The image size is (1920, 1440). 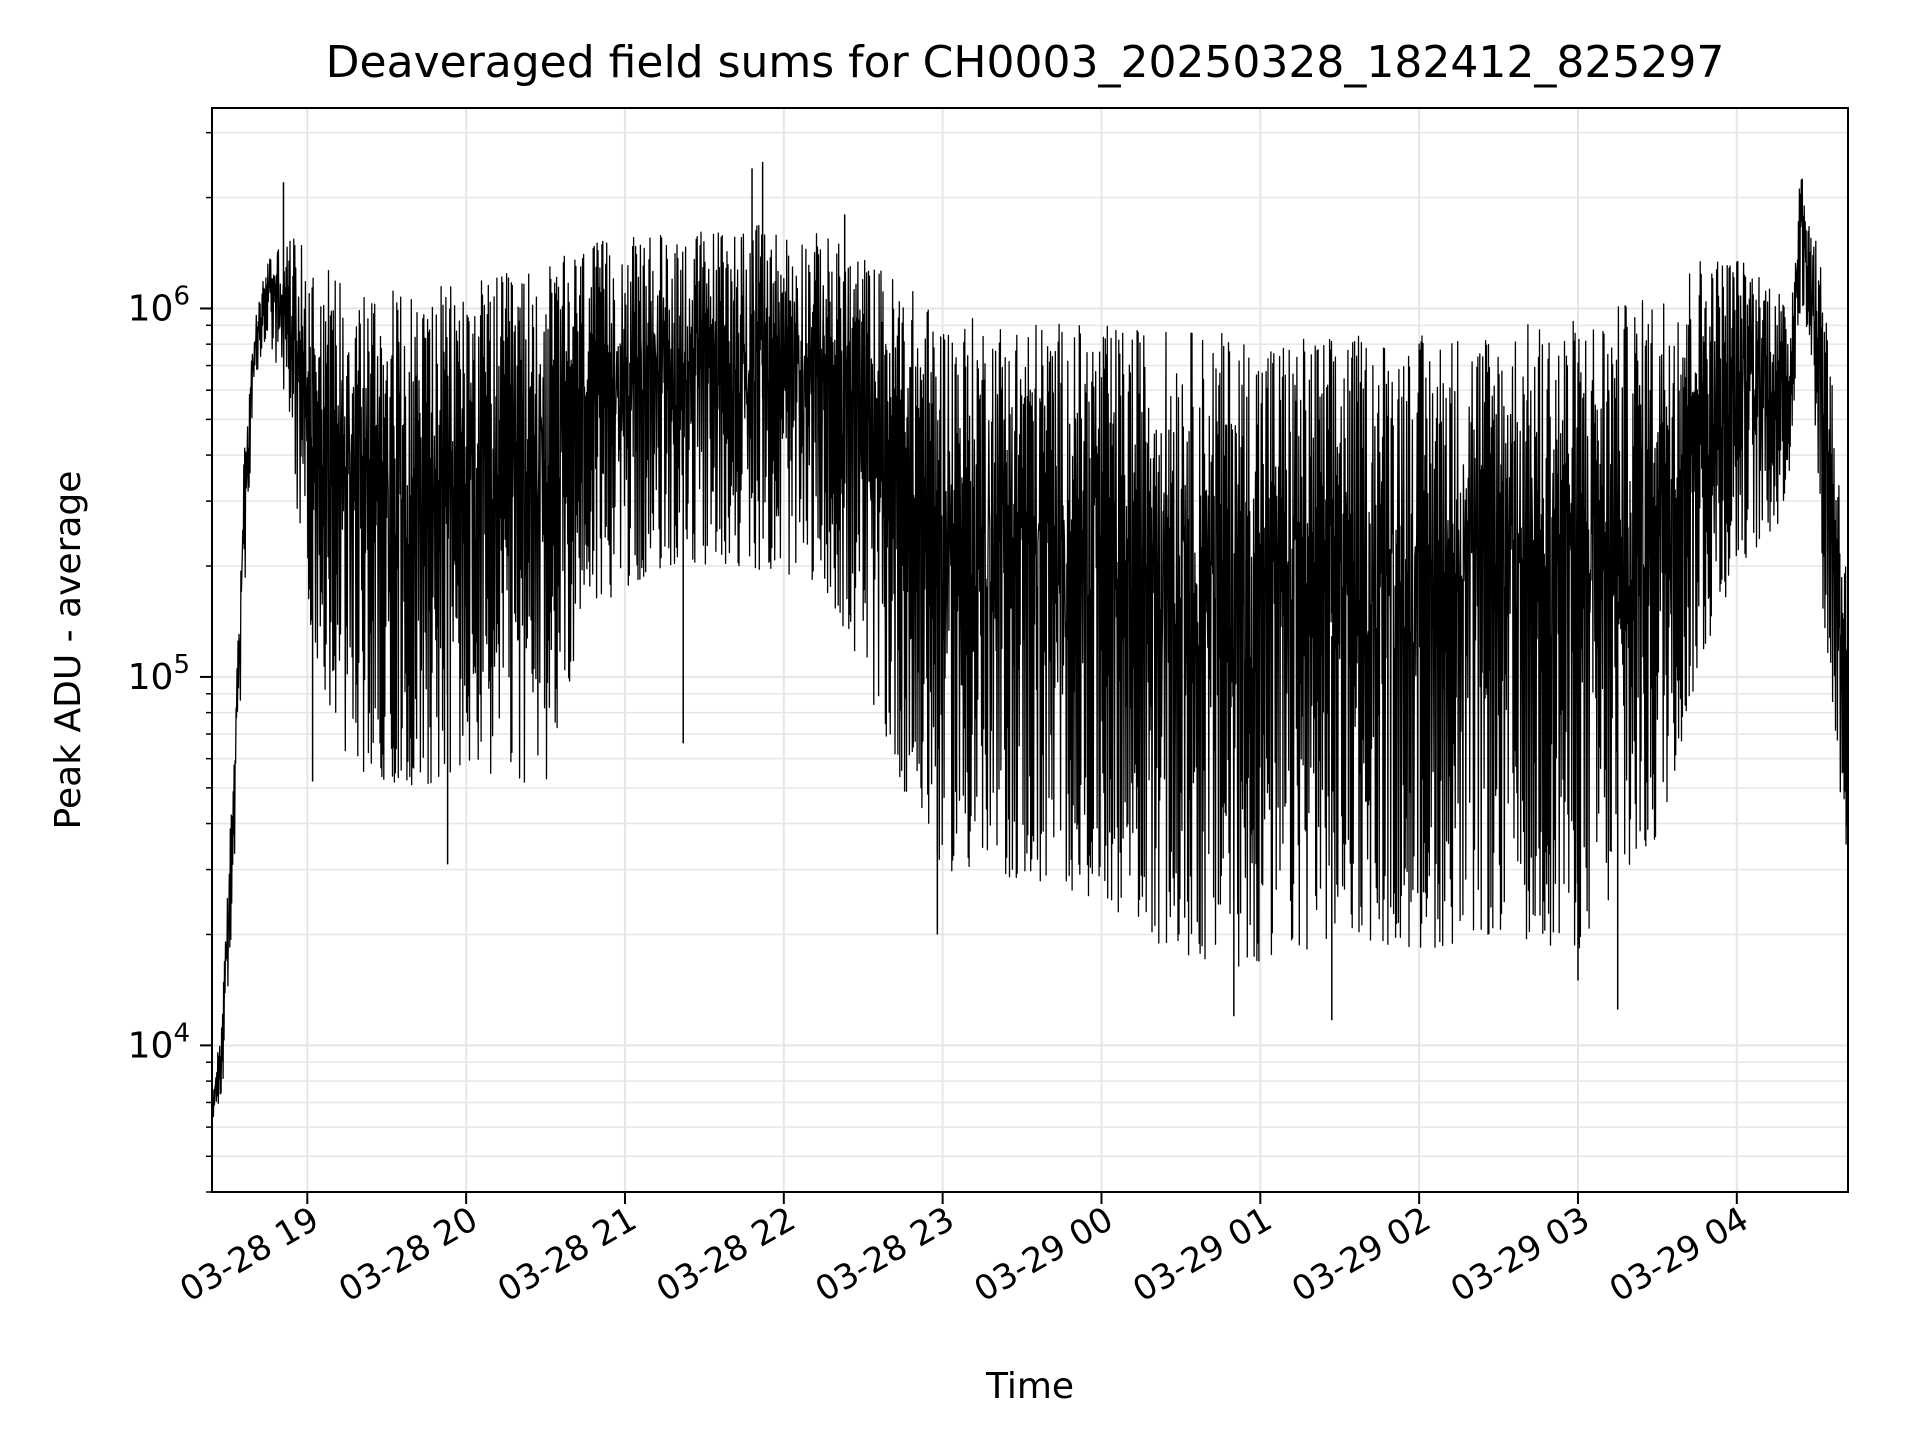 I want to click on x-axis-label: Time, so click(x=1029, y=1386).